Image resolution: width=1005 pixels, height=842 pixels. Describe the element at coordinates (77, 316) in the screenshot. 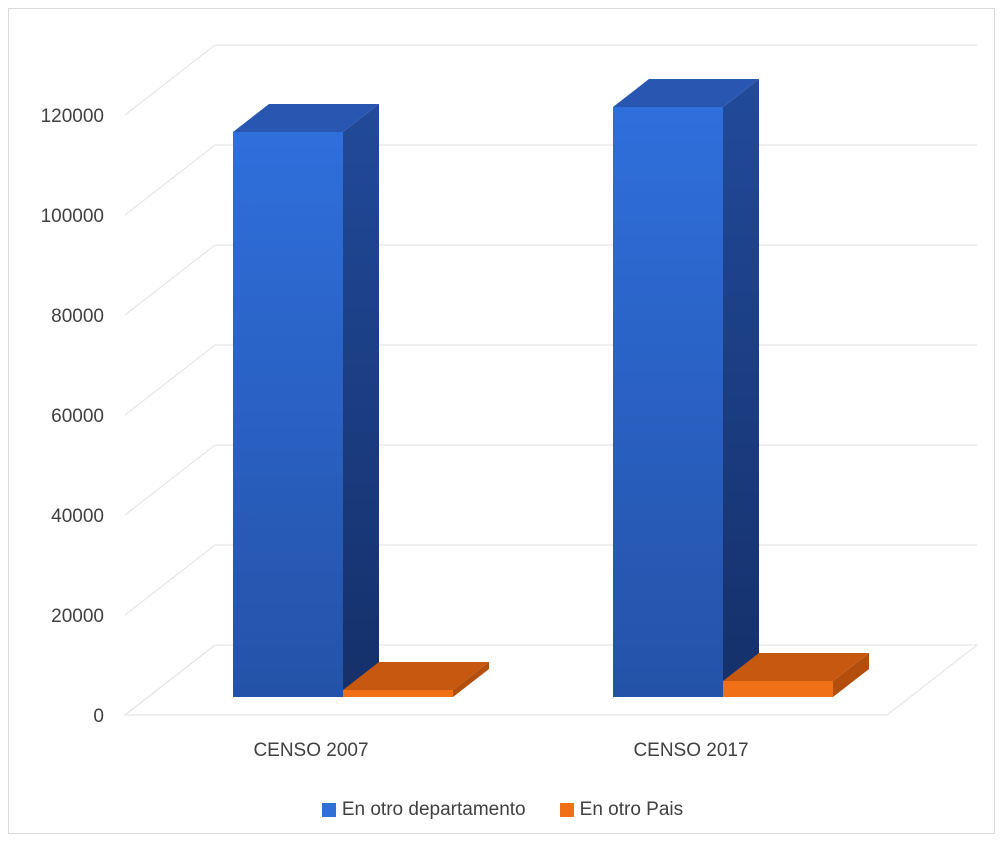

I see `y-tick-label: 80000` at that location.